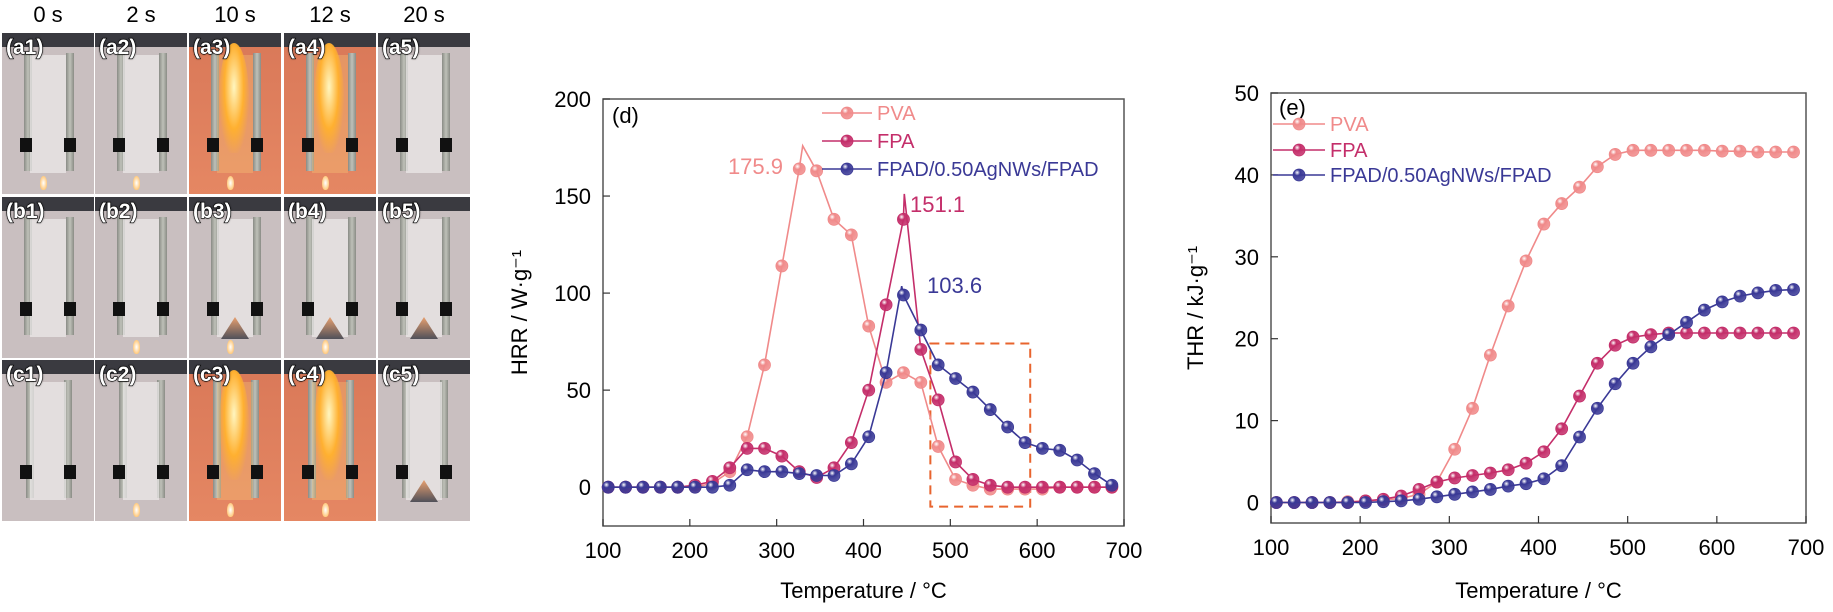 Image resolution: width=1833 pixels, height=612 pixels. Describe the element at coordinates (235, 14) in the screenshot. I see `time-header: 10 s` at that location.